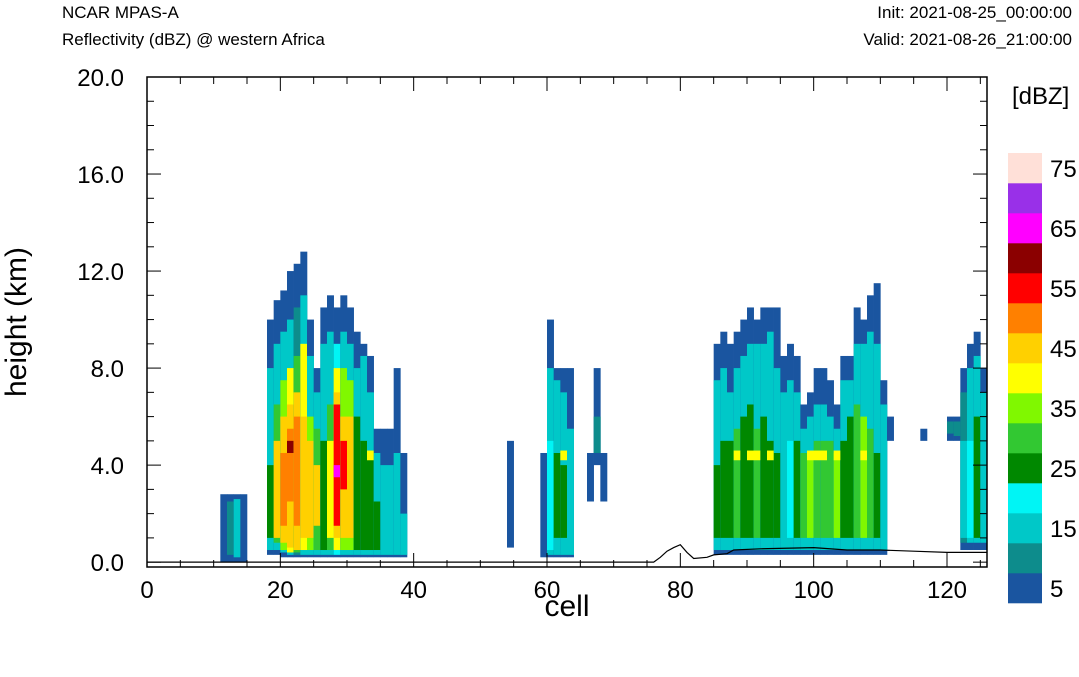  Describe the element at coordinates (566, 606) in the screenshot. I see `x-axis-label: cell` at that location.